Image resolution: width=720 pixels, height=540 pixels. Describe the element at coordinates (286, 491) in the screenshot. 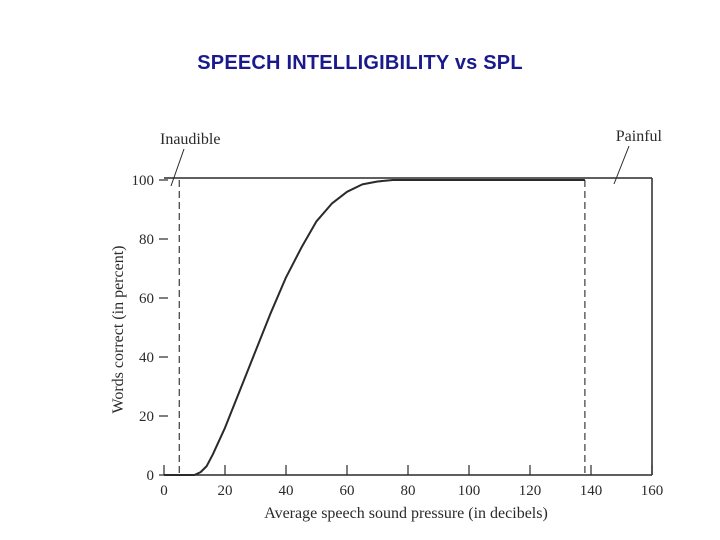

I see `x-tick-label: 40` at that location.